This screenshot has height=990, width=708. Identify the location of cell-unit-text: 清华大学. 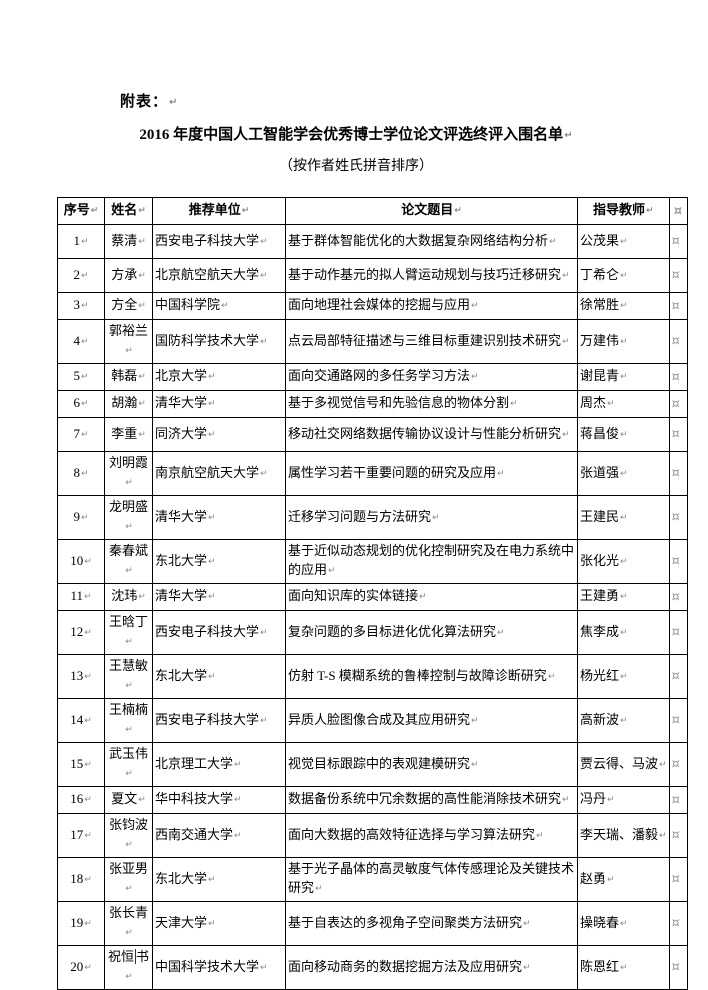
(181, 595).